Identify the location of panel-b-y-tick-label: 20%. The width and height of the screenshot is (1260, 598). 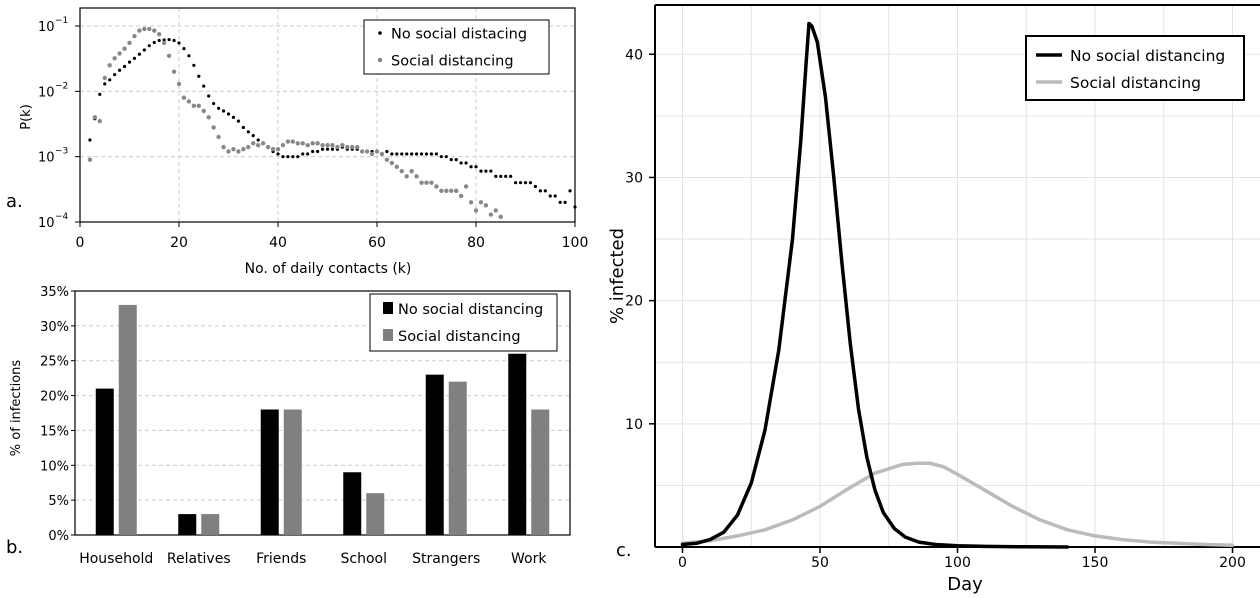
(54, 397).